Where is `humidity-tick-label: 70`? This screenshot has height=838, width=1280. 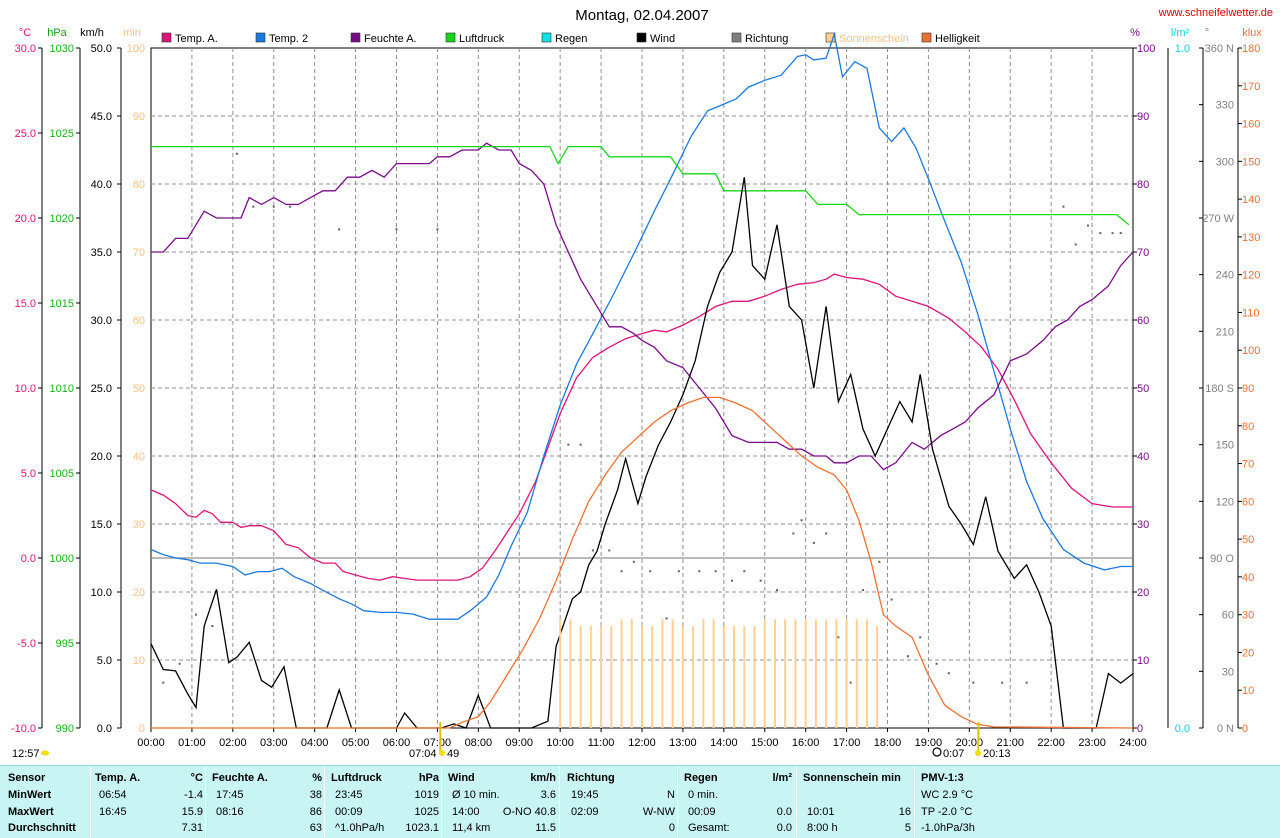
humidity-tick-label: 70 is located at coordinates (1143, 253).